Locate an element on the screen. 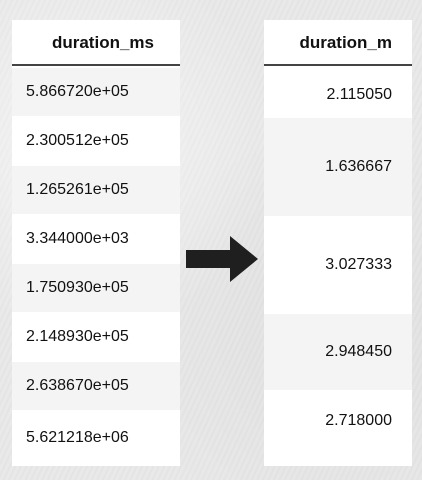 This screenshot has height=480, width=422. table-row: 2.948450 is located at coordinates (338, 352).